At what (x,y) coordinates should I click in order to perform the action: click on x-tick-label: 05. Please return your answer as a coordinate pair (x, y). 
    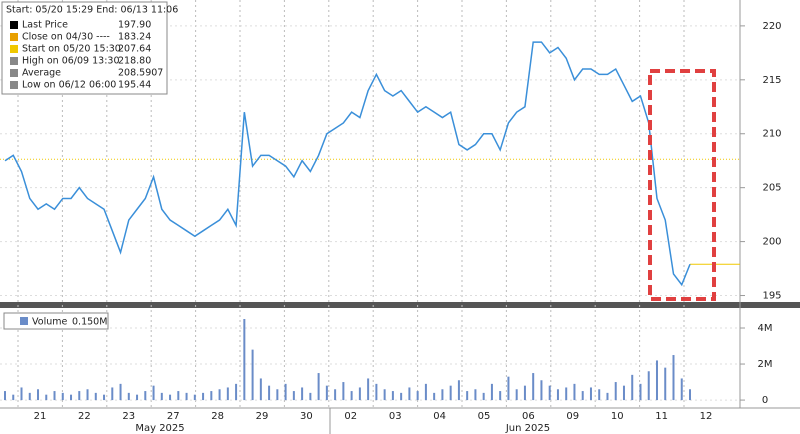
    Looking at the image, I should click on (484, 416).